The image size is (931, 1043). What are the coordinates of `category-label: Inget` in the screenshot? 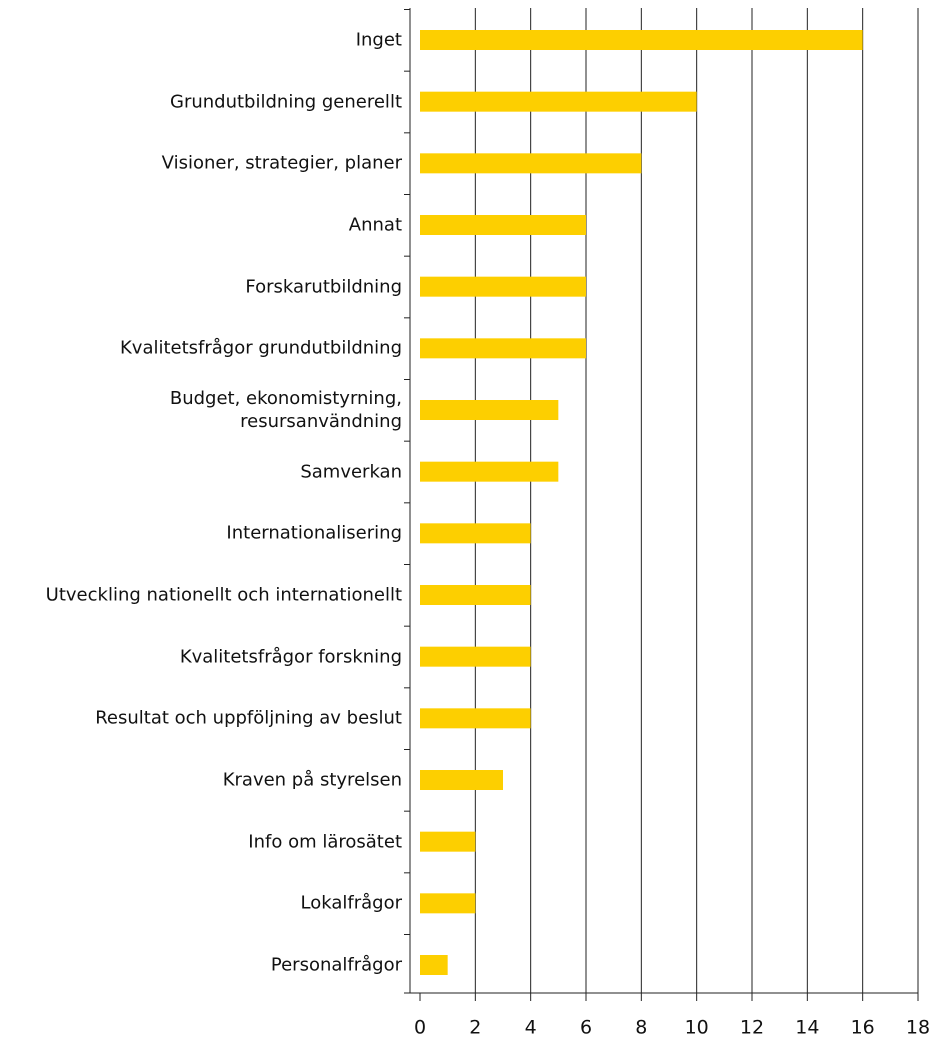 It's located at (378, 40).